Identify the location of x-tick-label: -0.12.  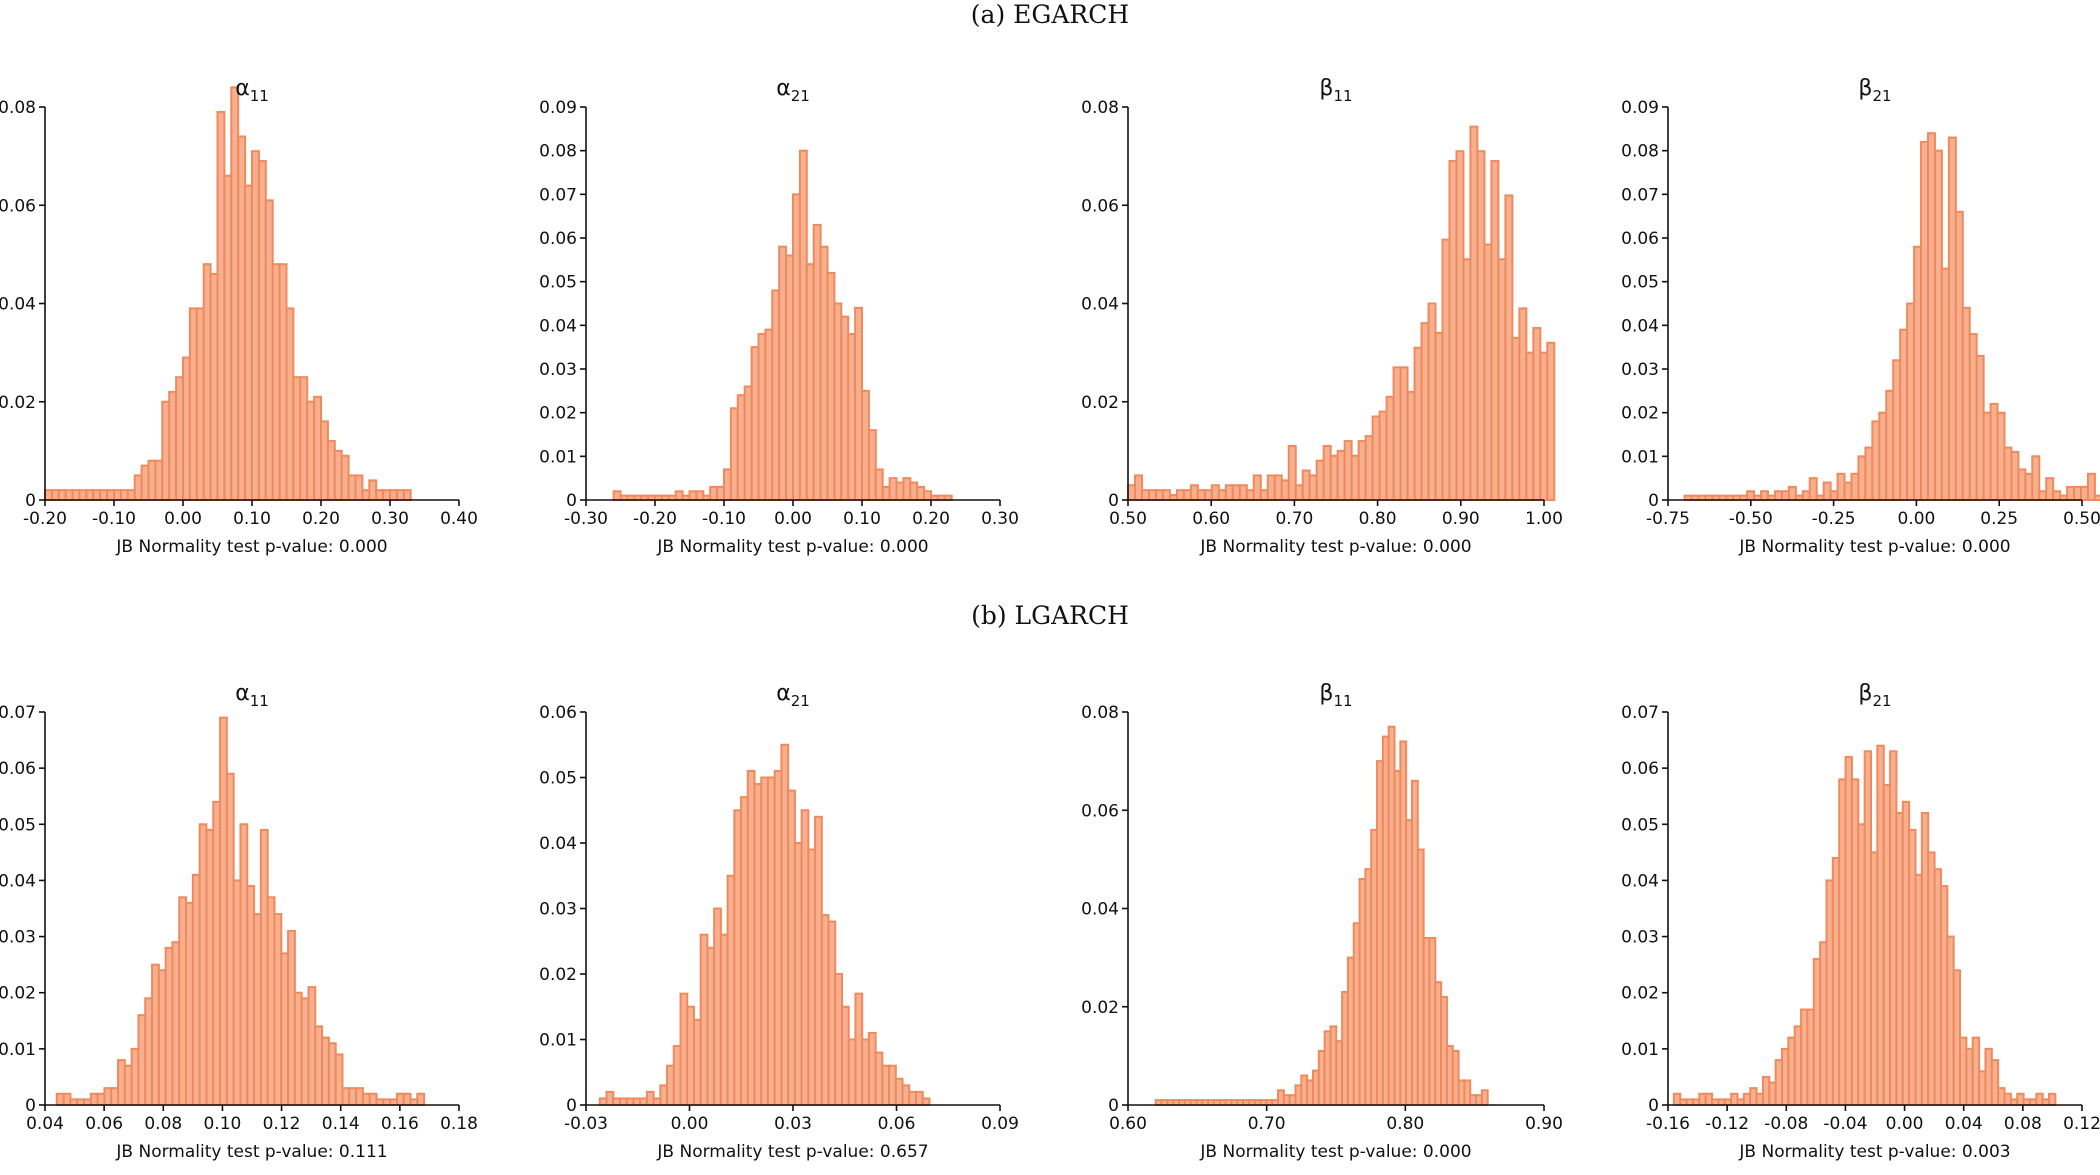
(1727, 1124).